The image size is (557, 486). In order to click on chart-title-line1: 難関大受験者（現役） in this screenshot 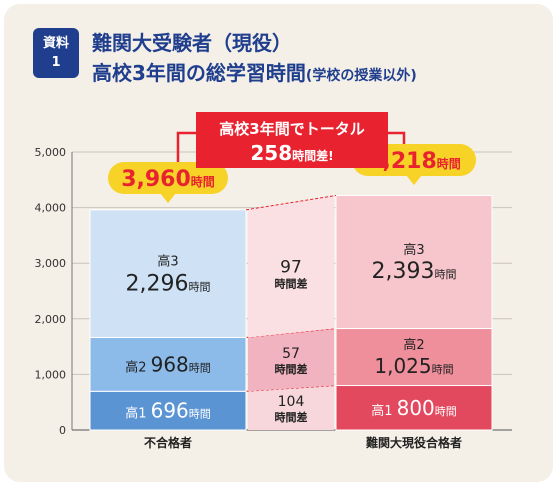, I will do `click(192, 43)`.